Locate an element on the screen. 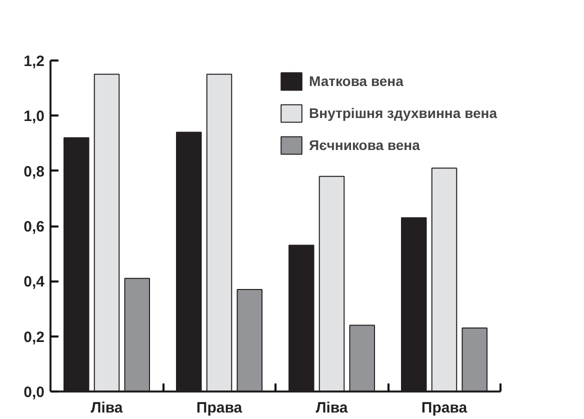  y-tick-label: 1,0 is located at coordinates (34, 117).